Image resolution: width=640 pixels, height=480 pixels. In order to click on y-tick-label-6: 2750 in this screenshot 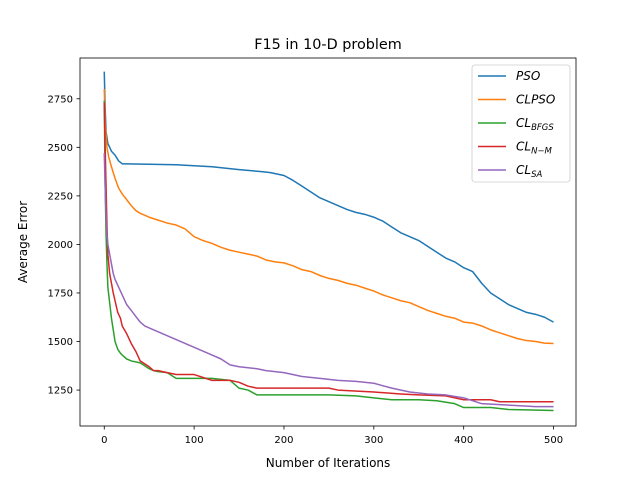, I will do `click(60, 99)`.